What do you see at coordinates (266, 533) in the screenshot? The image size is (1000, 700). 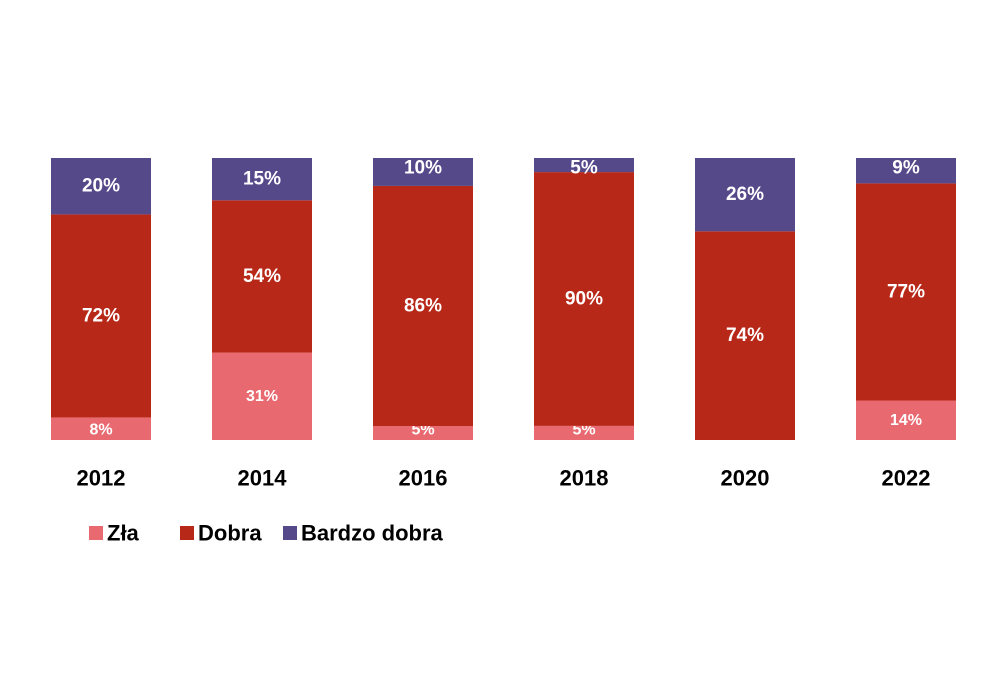 I see `legend: Zła Dobra Bardzo dobra` at bounding box center [266, 533].